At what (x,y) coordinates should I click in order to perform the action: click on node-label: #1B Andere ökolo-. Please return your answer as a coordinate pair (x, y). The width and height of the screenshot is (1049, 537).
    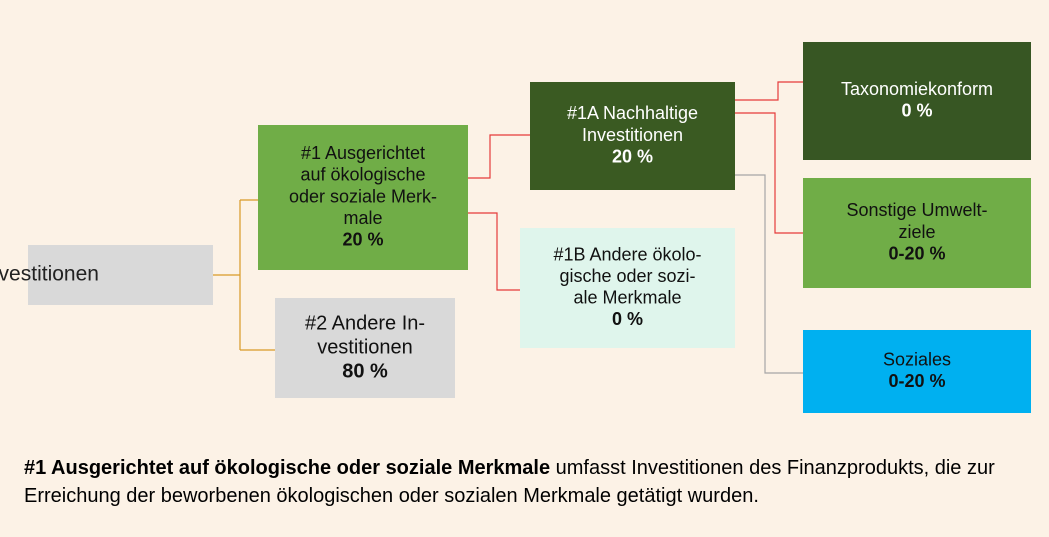
    Looking at the image, I should click on (627, 254).